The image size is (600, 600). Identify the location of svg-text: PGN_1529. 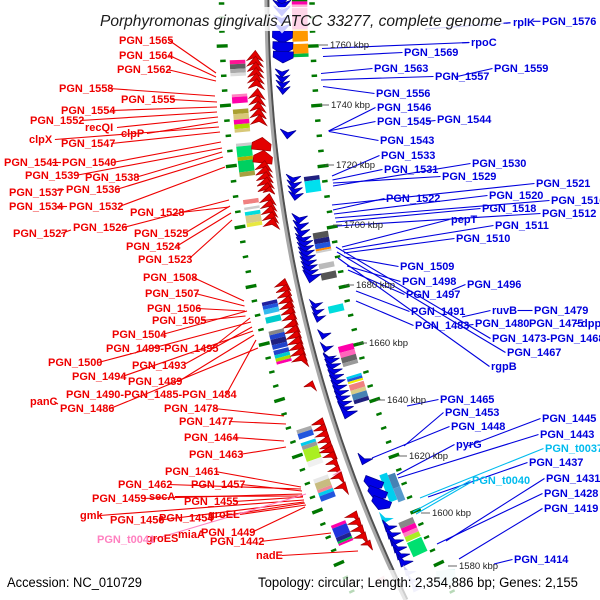
(469, 177).